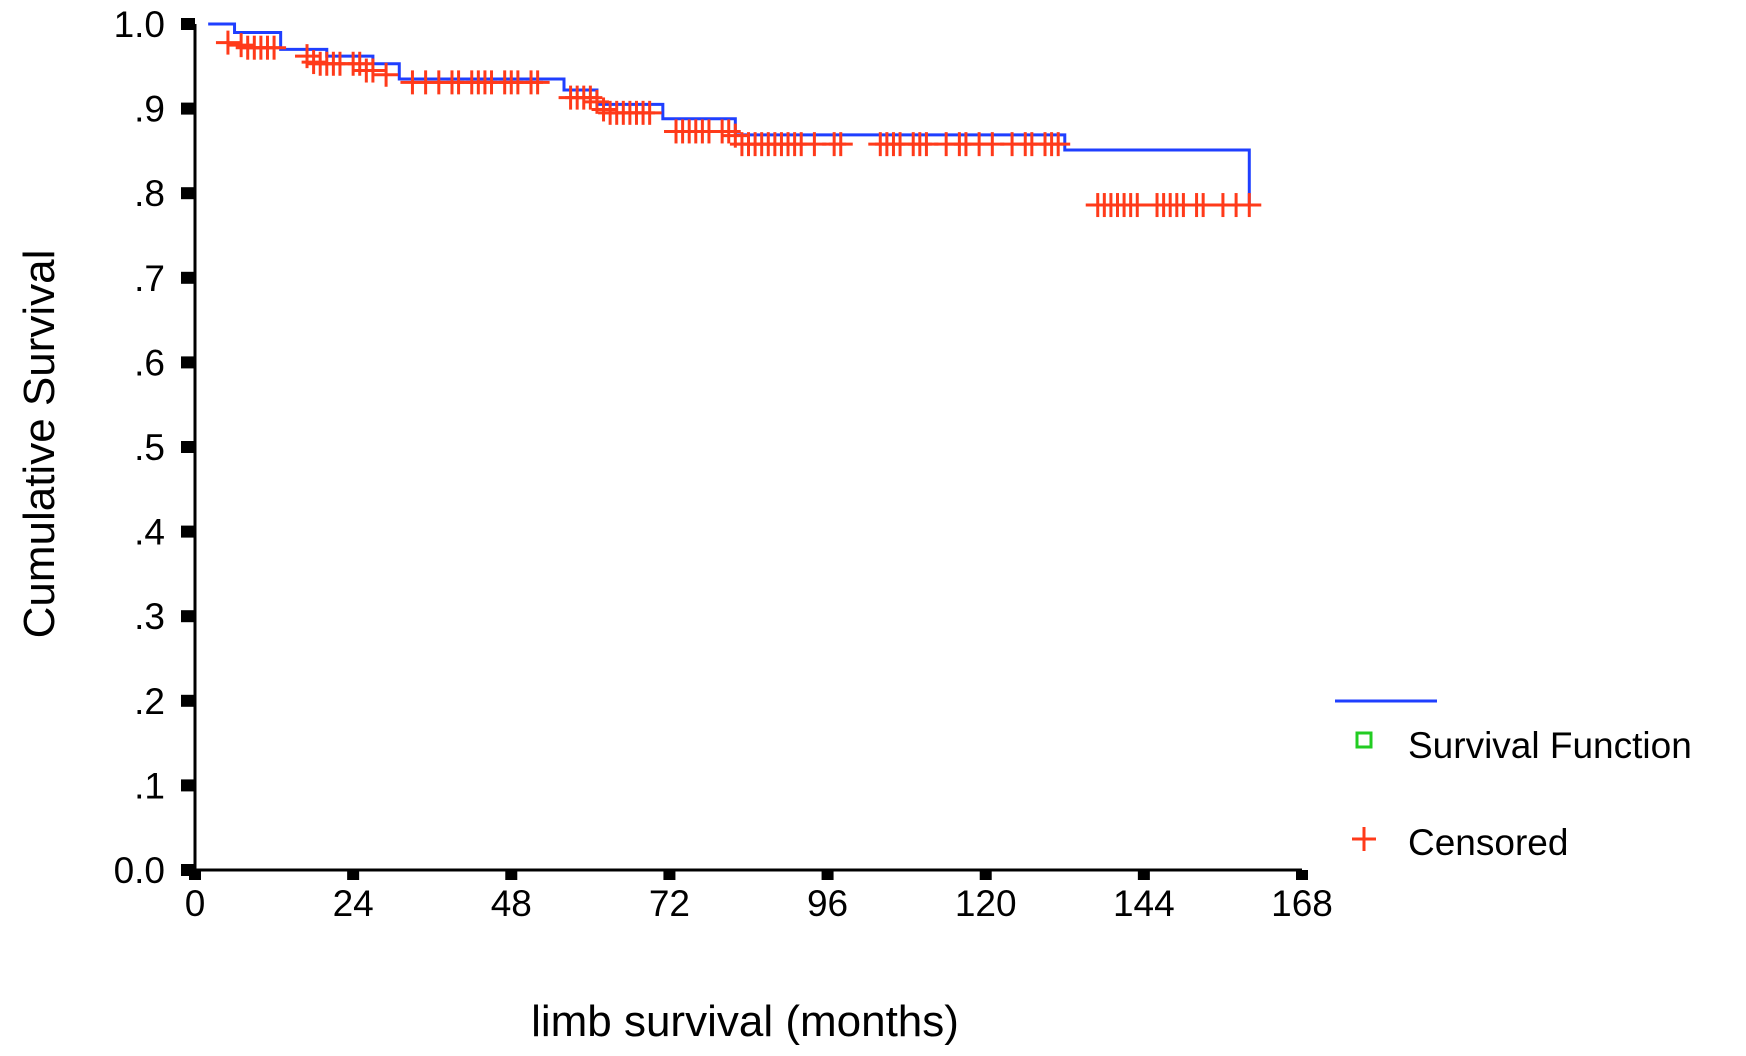  What do you see at coordinates (1364, 740) in the screenshot?
I see `legend-square-swatch` at bounding box center [1364, 740].